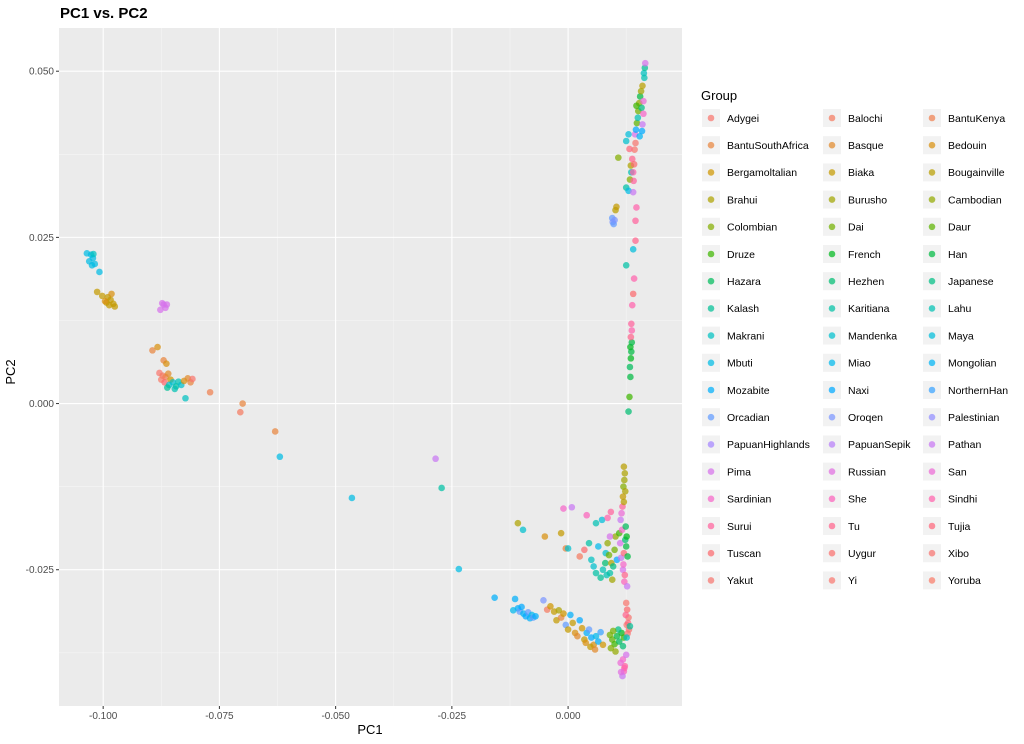  Describe the element at coordinates (739, 527) in the screenshot. I see `legend-label: Surui` at that location.